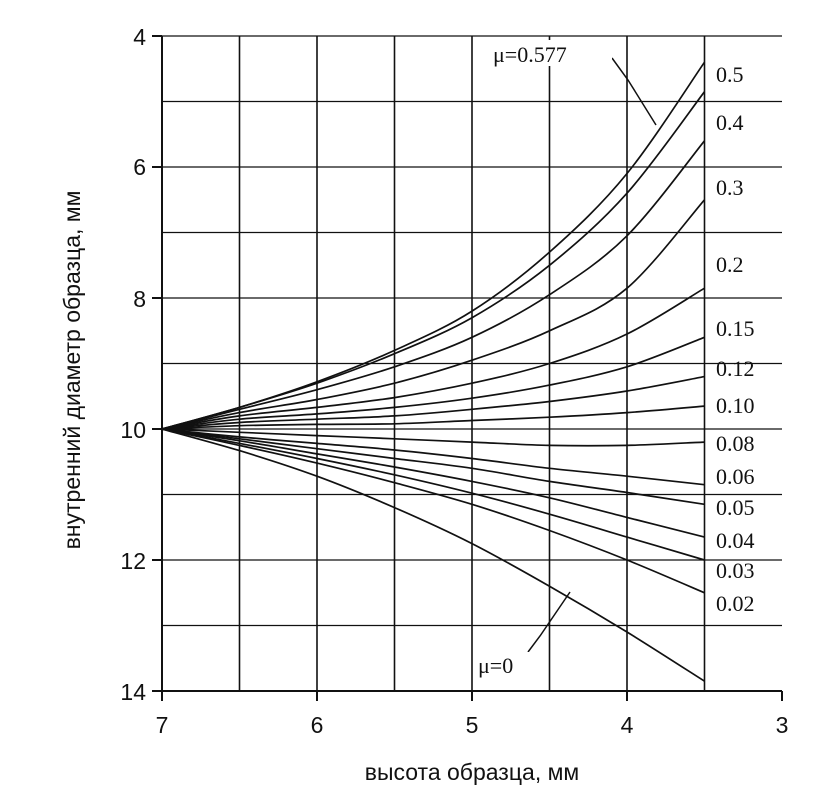 This screenshot has height=797, width=820. What do you see at coordinates (735, 328) in the screenshot?
I see `curve-label: 0.15` at bounding box center [735, 328].